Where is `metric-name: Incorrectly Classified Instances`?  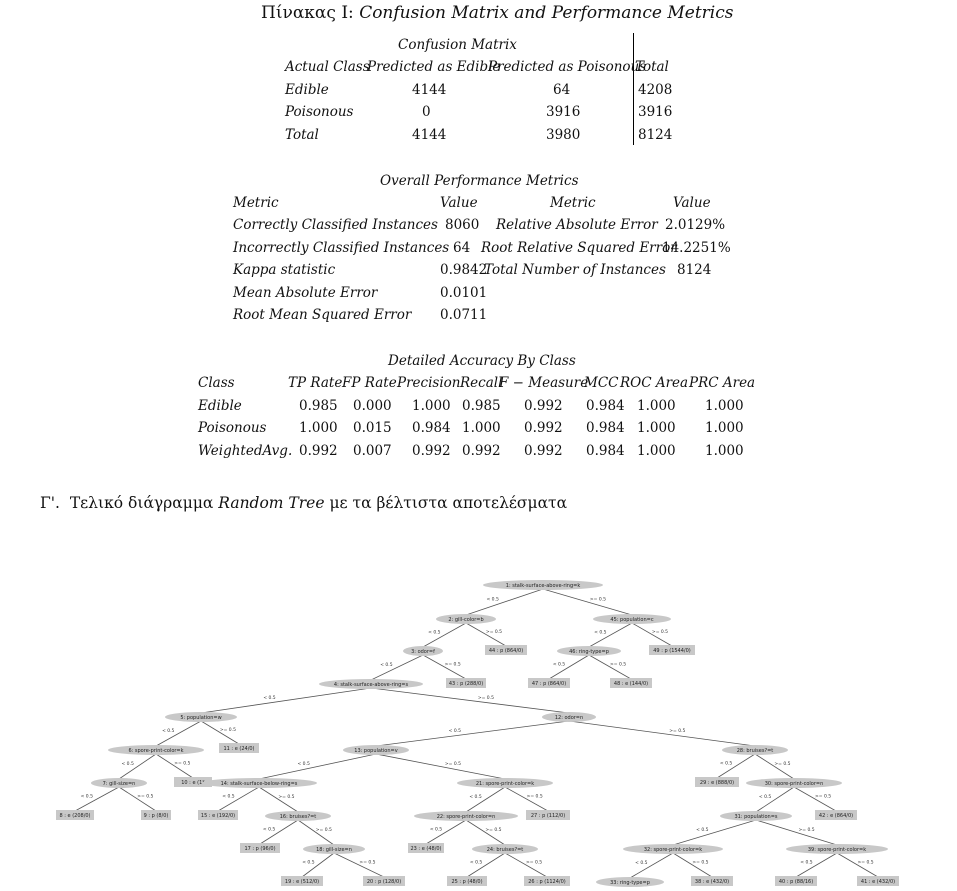
metric-name: Incorrectly Classified Instances is located at coordinates (341, 248).